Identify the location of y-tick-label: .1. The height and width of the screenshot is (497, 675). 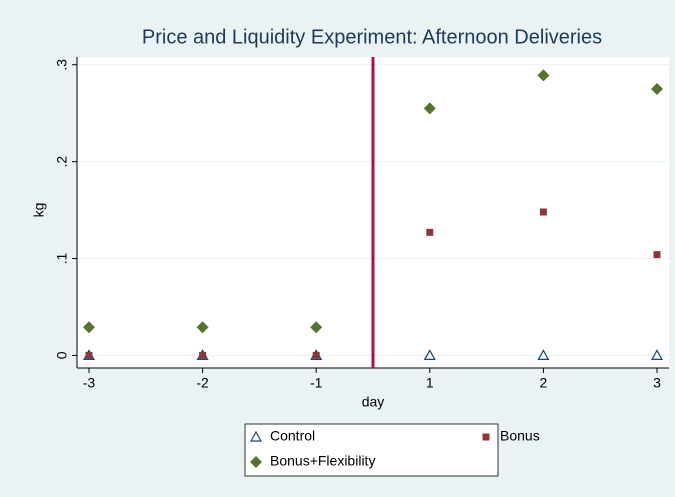
(62, 258).